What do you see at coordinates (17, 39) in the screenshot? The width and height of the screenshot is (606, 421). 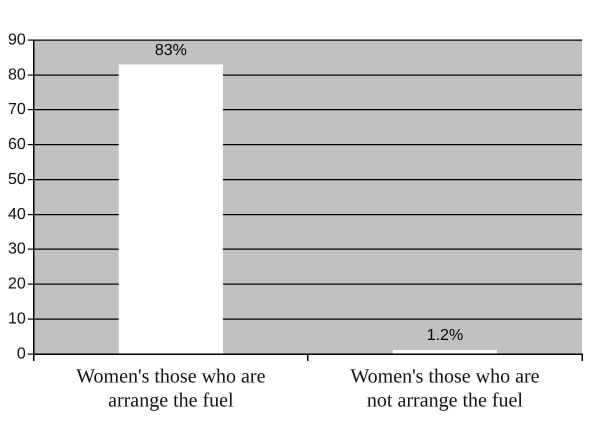 I see `y-tick-label: 90` at bounding box center [17, 39].